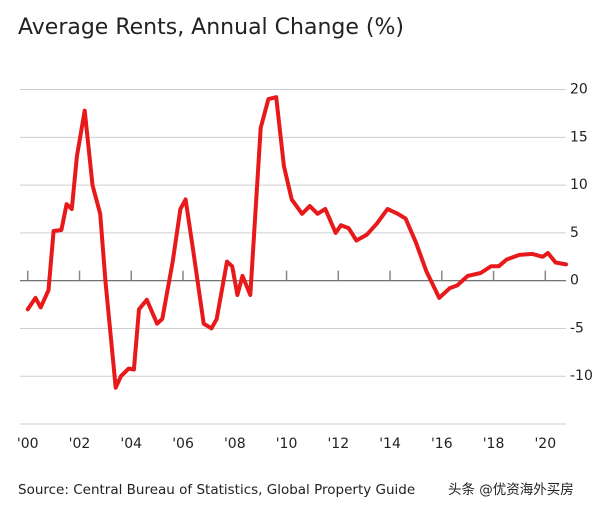 The width and height of the screenshot is (600, 510). What do you see at coordinates (131, 444) in the screenshot?
I see `x-tick-label: '04` at bounding box center [131, 444].